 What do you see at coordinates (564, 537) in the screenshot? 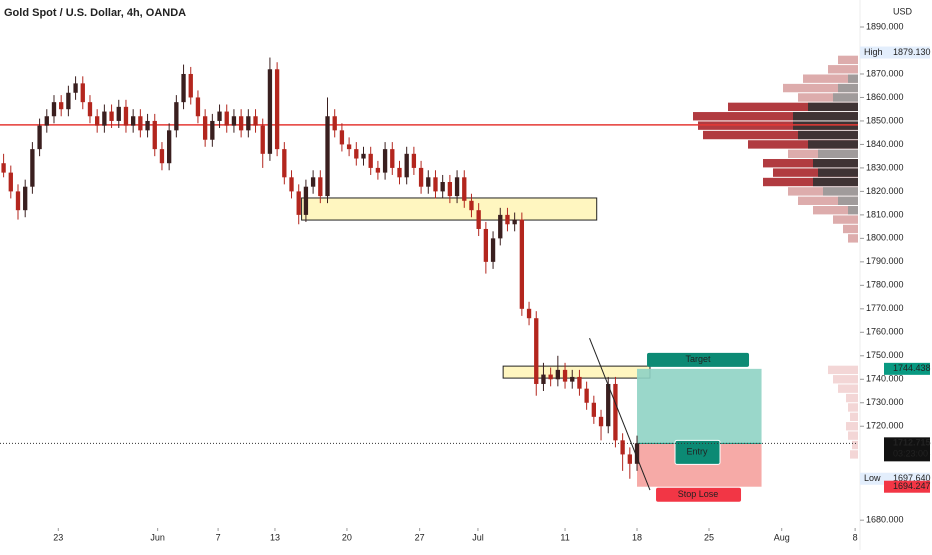
I see `x-tick-label: 11` at bounding box center [564, 537].